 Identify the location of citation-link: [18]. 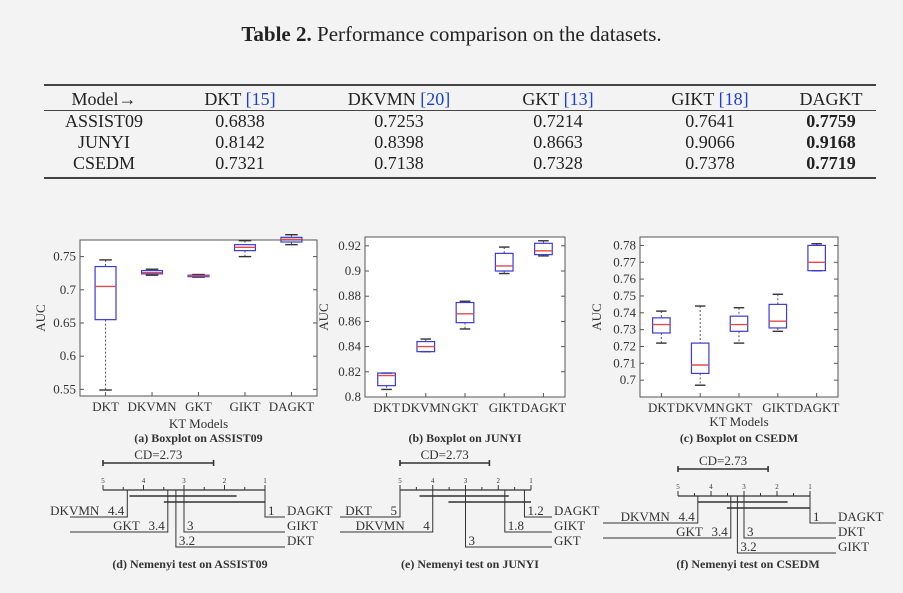
(733, 98).